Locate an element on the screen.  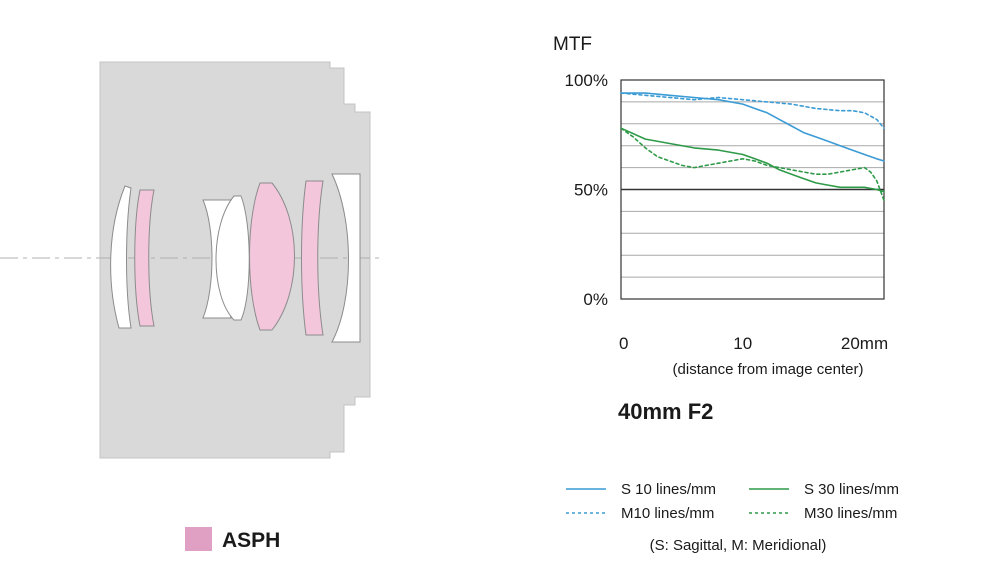
lens-element-5-asph is located at coordinates (272, 256).